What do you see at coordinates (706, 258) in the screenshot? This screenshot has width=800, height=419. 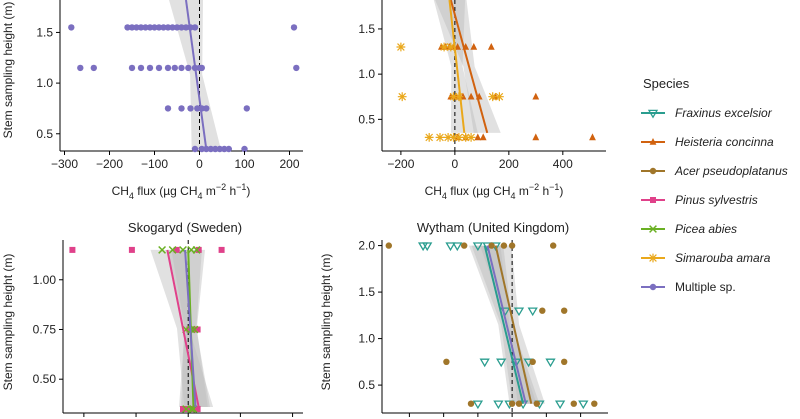 I see `legend-item-5: Simarouba amara` at bounding box center [706, 258].